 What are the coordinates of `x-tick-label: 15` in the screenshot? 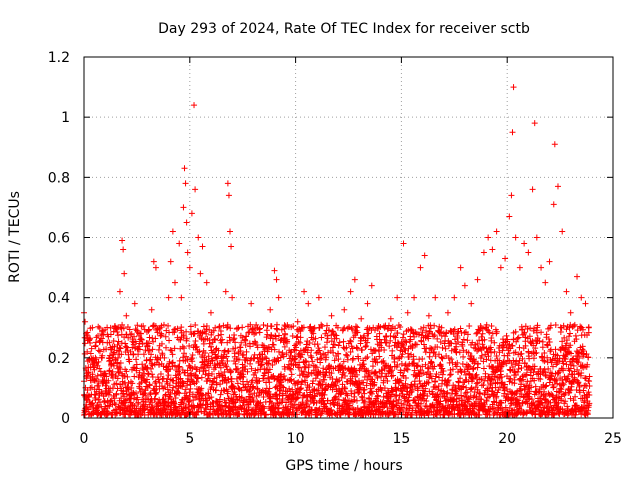 It's located at (401, 439).